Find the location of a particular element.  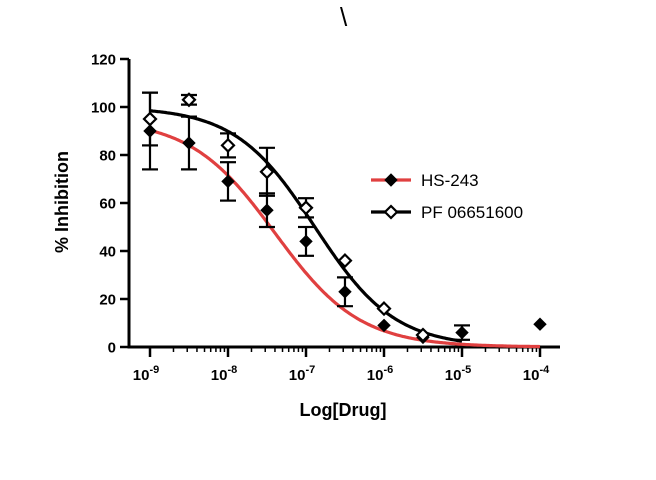

x-tick-exponent: -6 is located at coordinates (388, 370).